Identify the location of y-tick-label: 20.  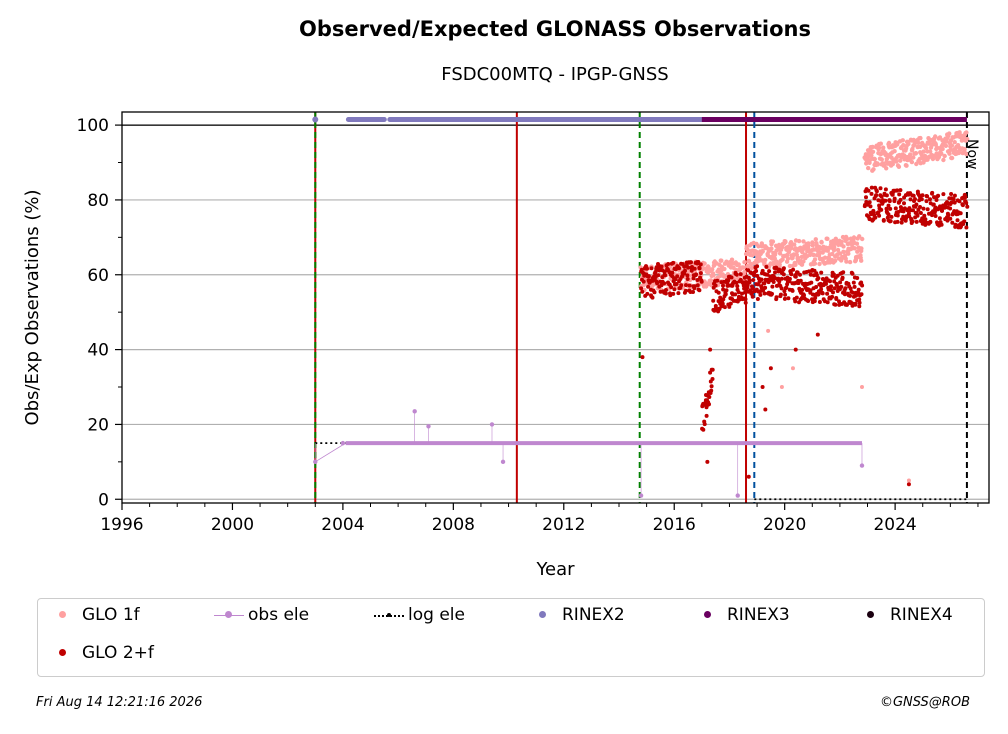
(98, 425).